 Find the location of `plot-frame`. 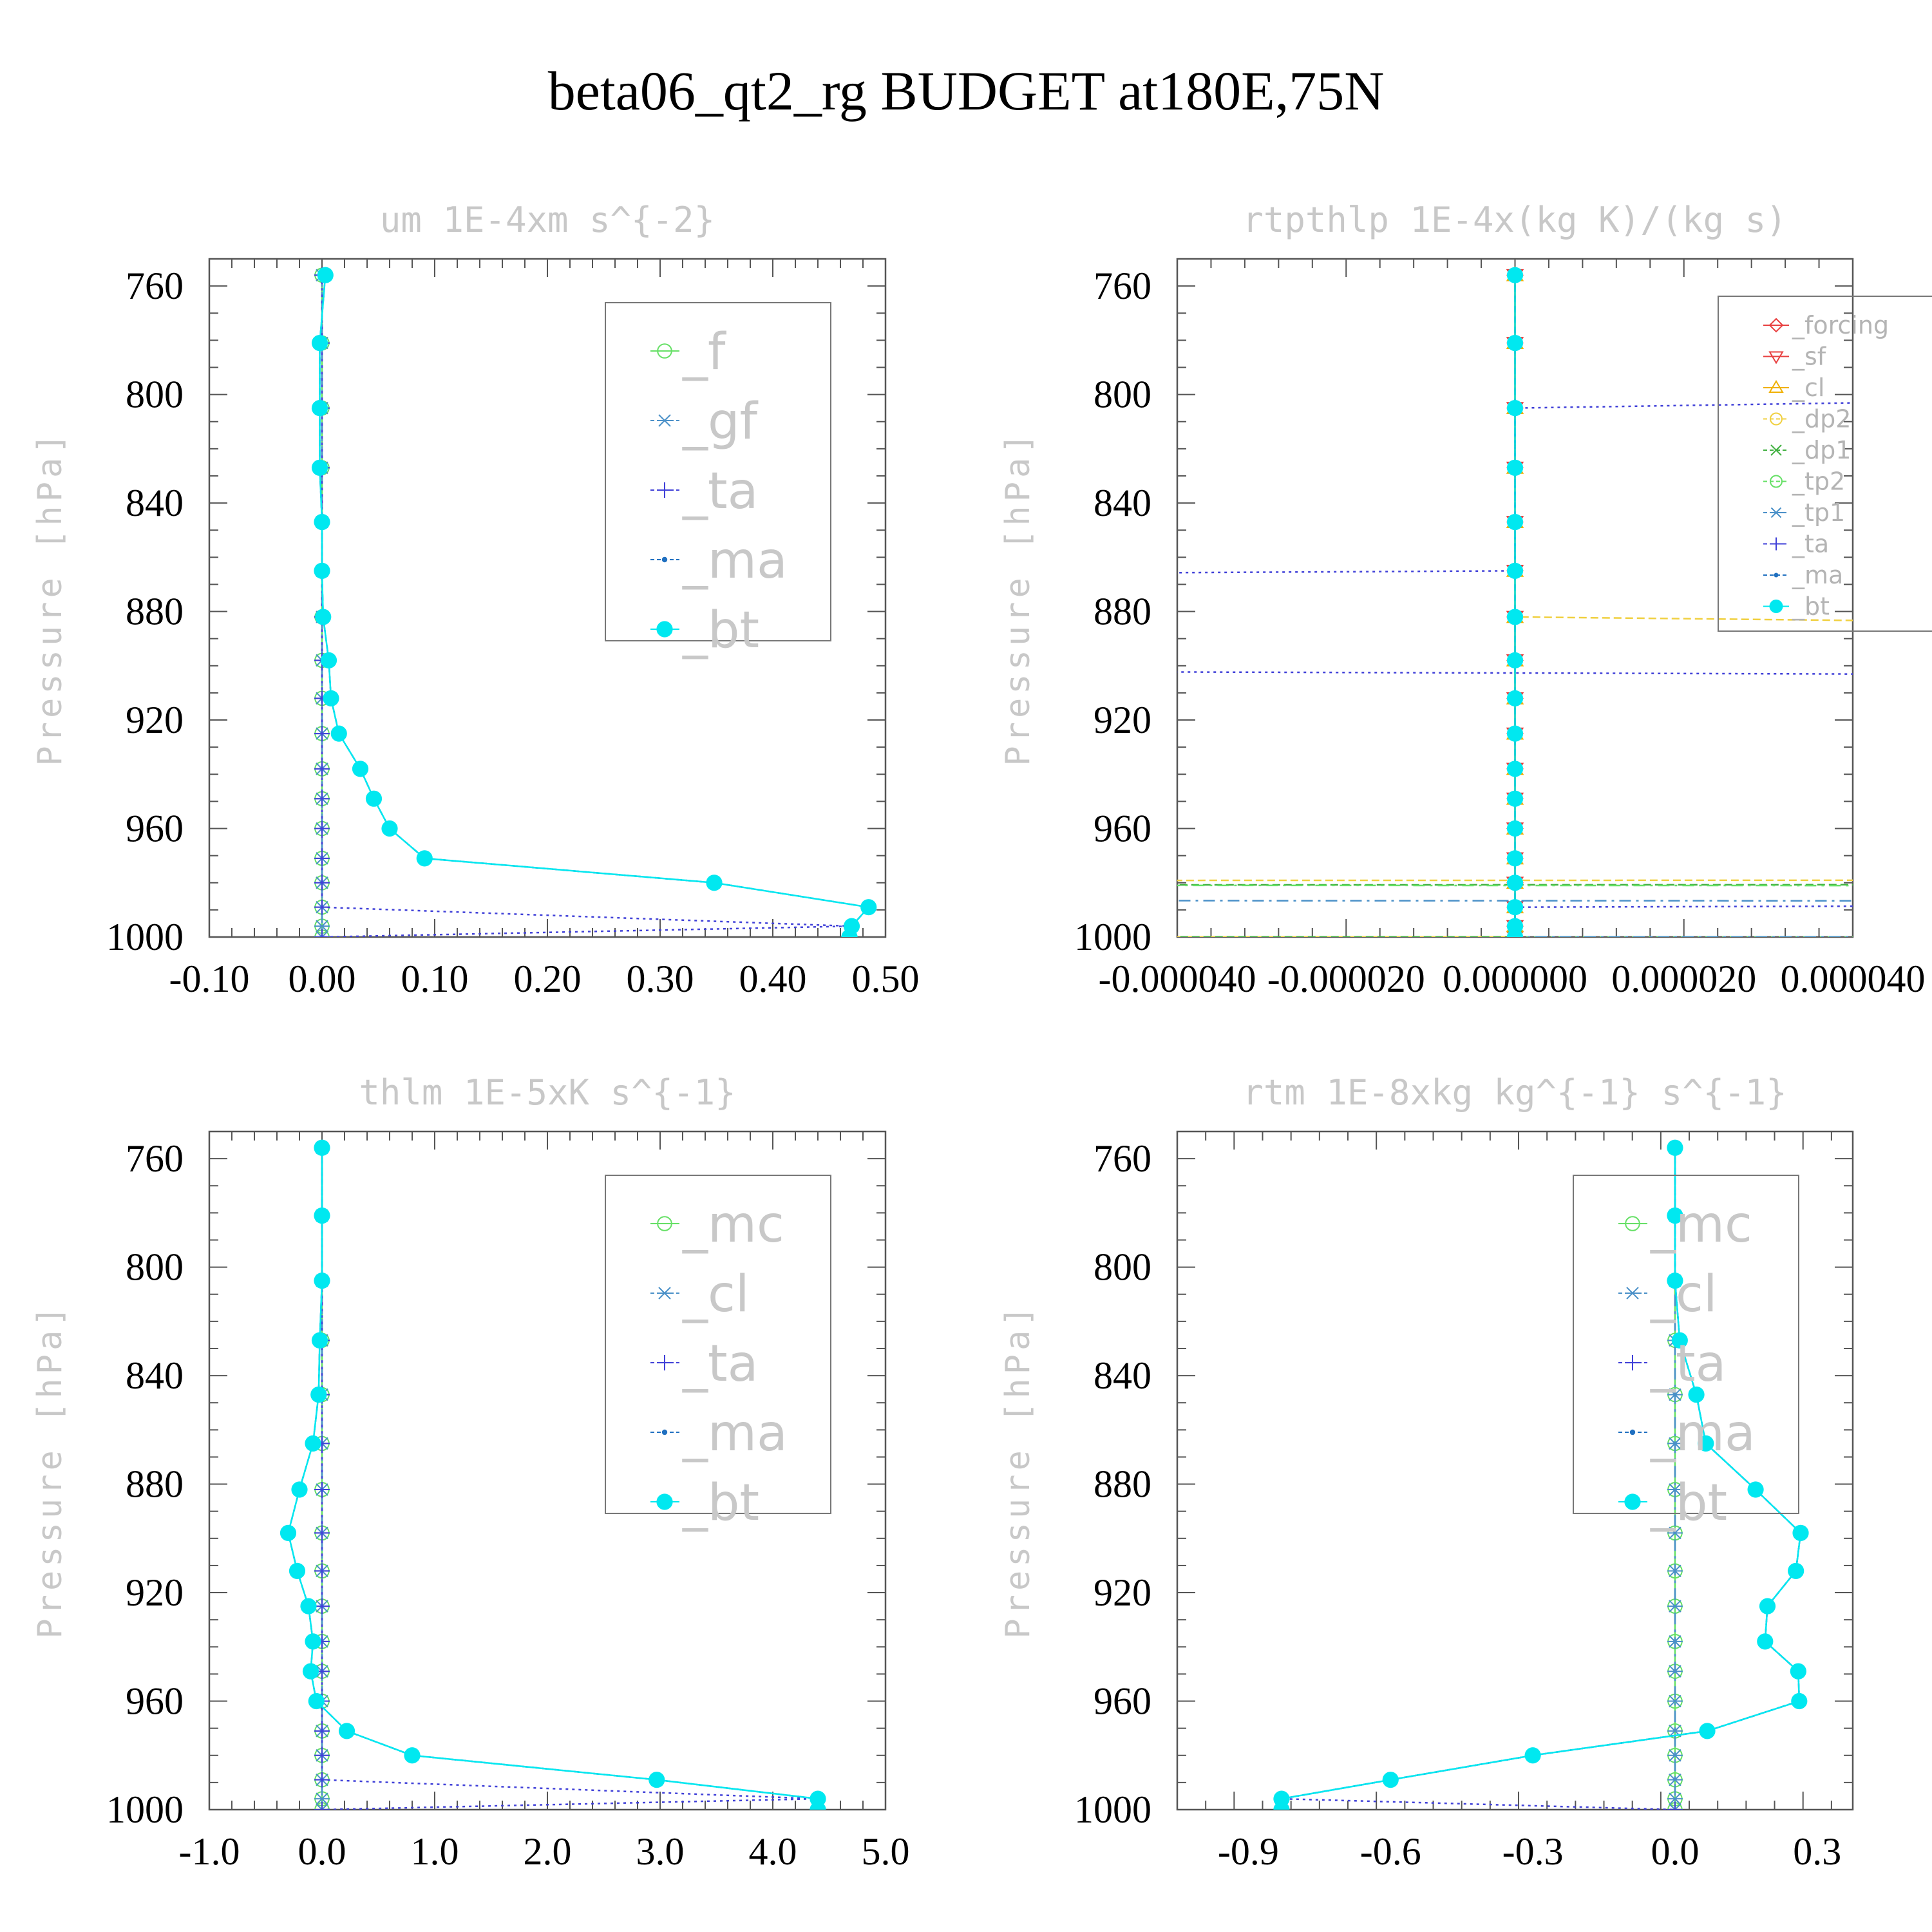

plot-frame is located at coordinates (547, 598).